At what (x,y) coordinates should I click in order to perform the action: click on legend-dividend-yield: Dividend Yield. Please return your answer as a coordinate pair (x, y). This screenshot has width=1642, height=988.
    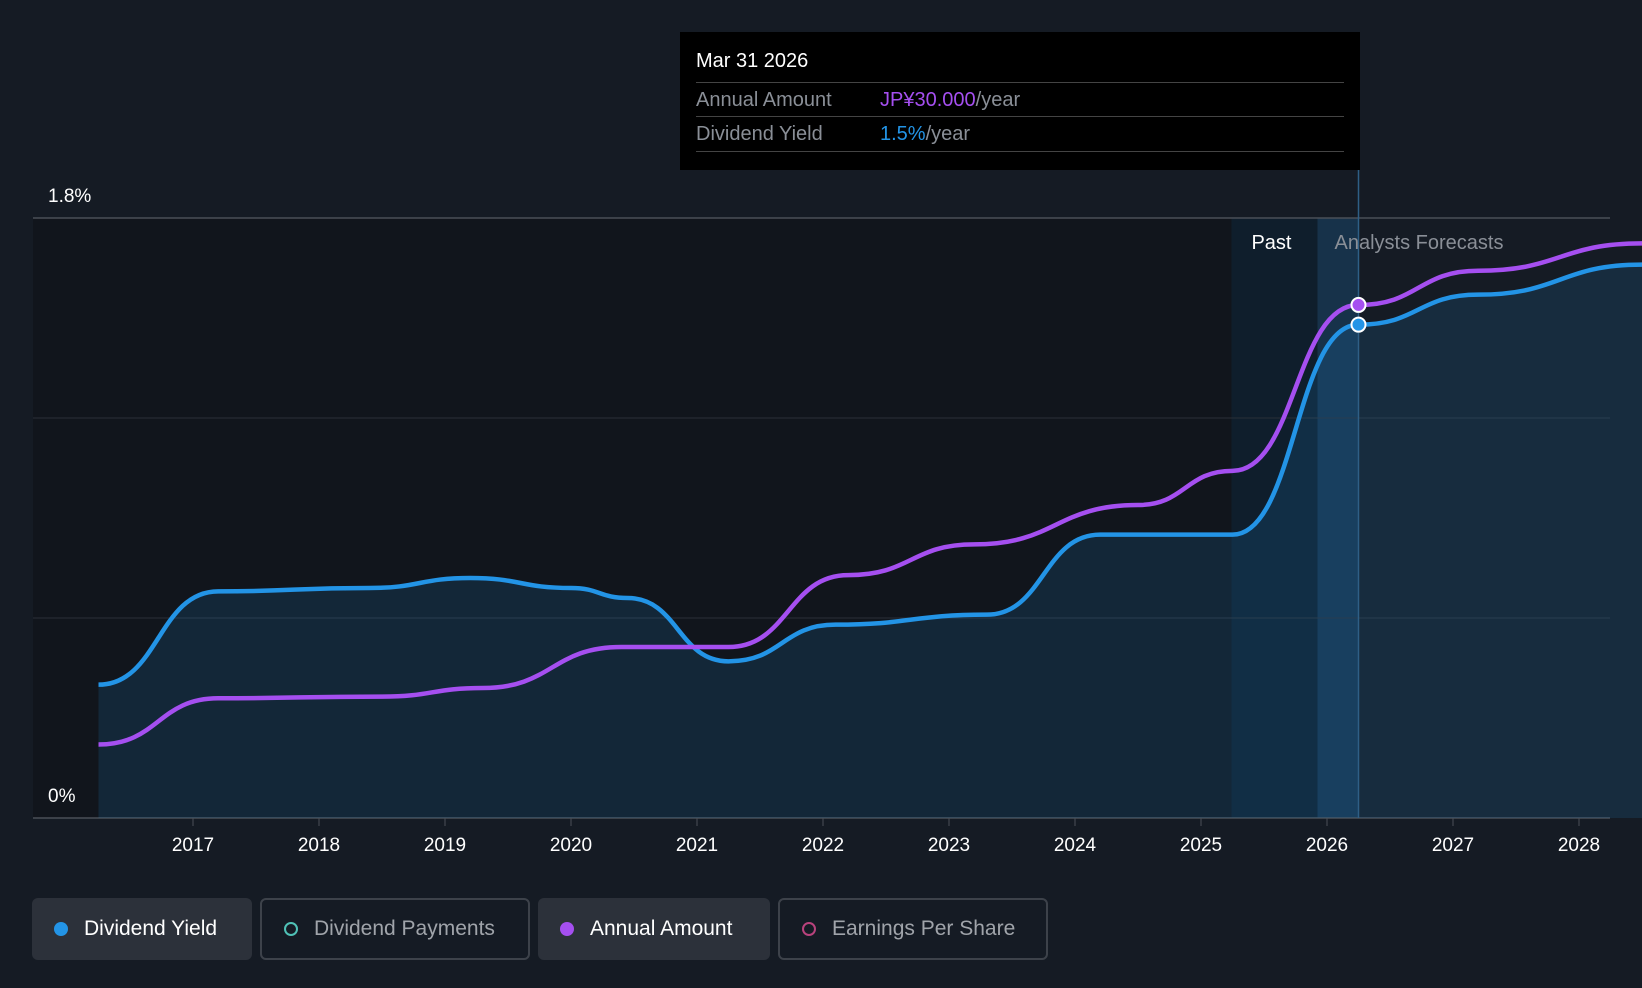
    Looking at the image, I should click on (142, 929).